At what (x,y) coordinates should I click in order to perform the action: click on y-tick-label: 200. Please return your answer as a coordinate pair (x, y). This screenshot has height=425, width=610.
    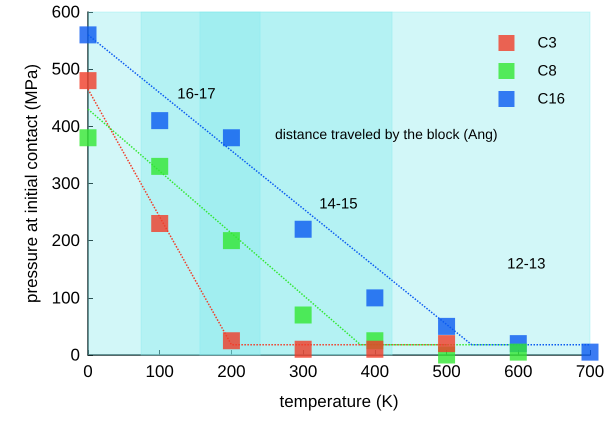
    Looking at the image, I should click on (66, 240).